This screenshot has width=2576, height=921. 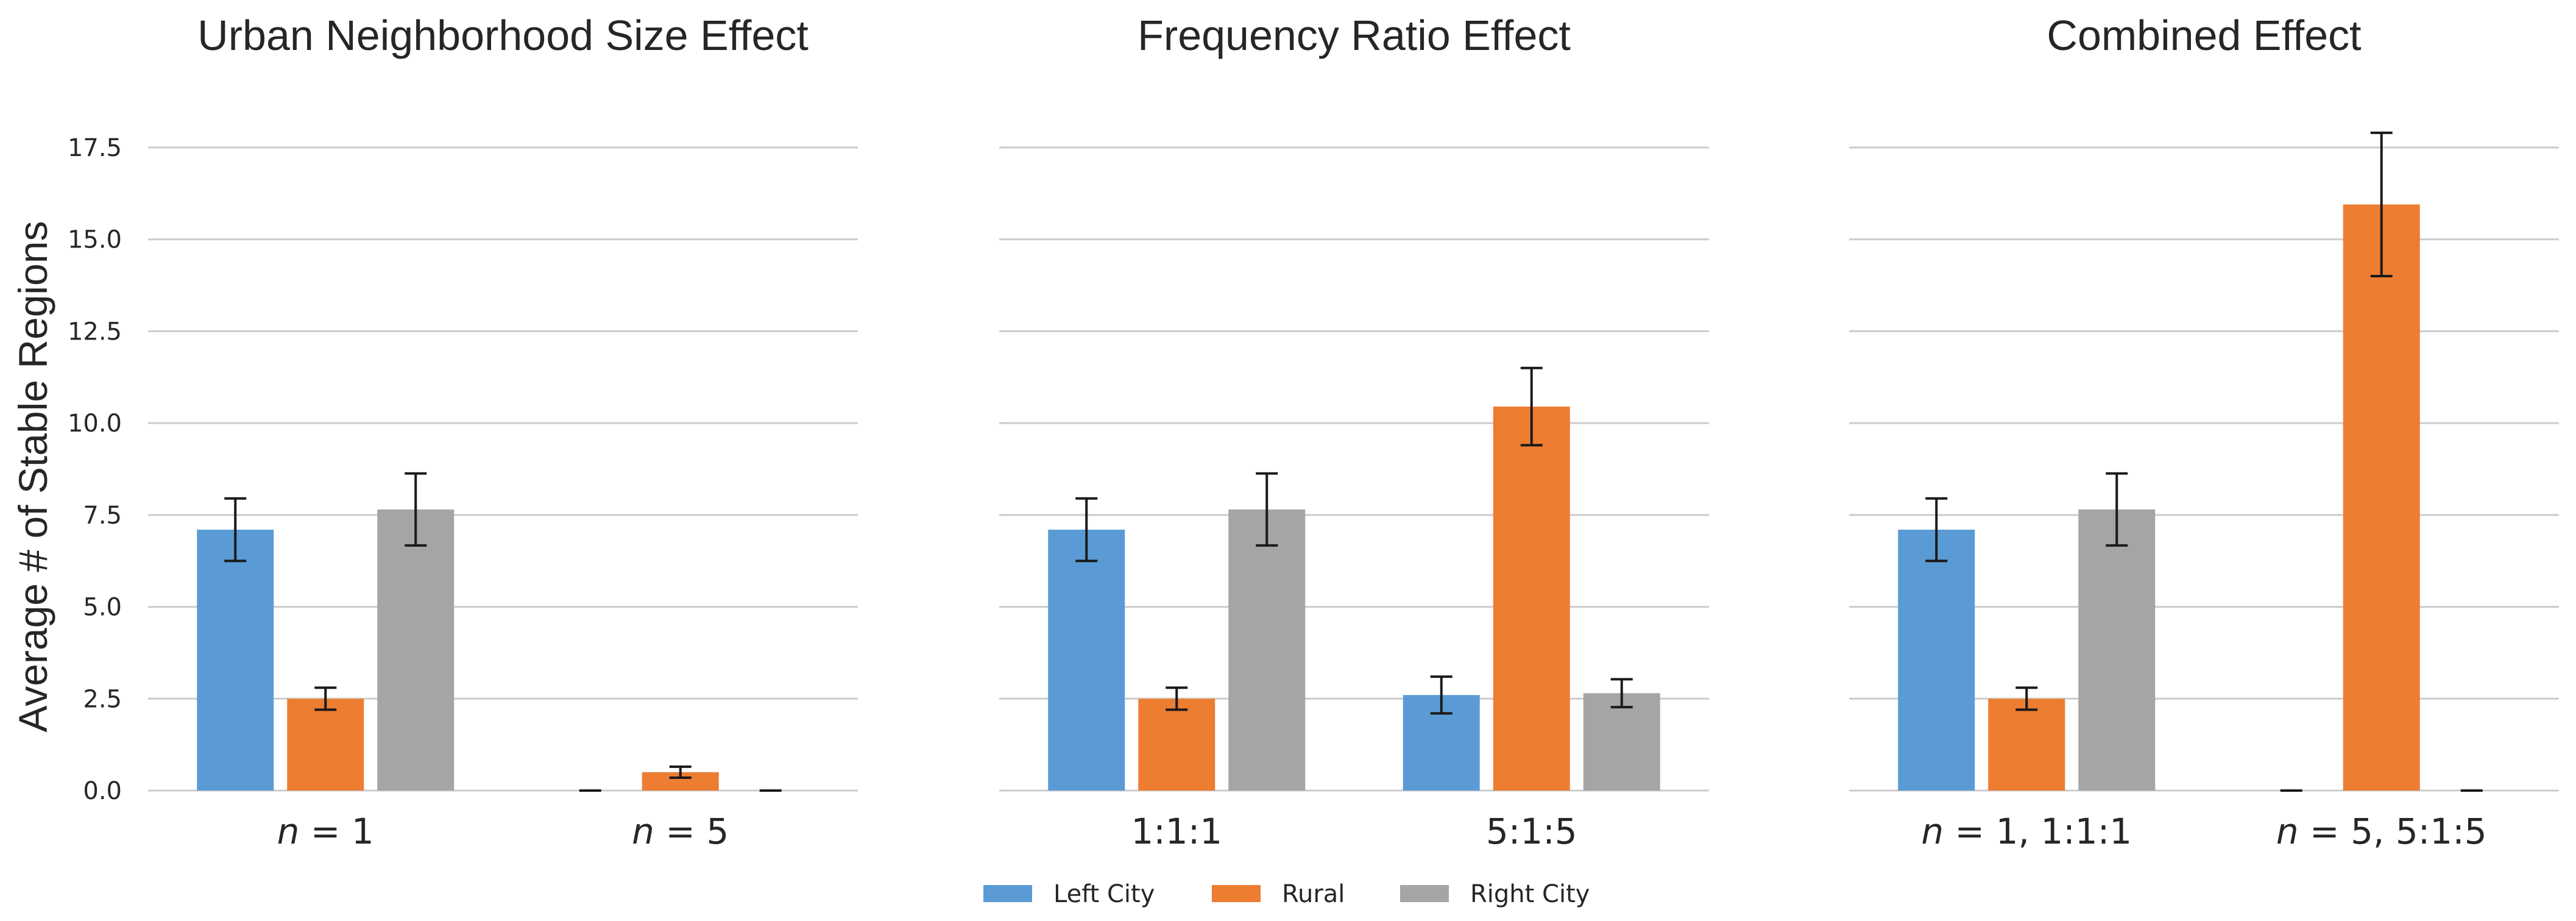 What do you see at coordinates (95, 332) in the screenshot?
I see `y-tick-label: 12.5` at bounding box center [95, 332].